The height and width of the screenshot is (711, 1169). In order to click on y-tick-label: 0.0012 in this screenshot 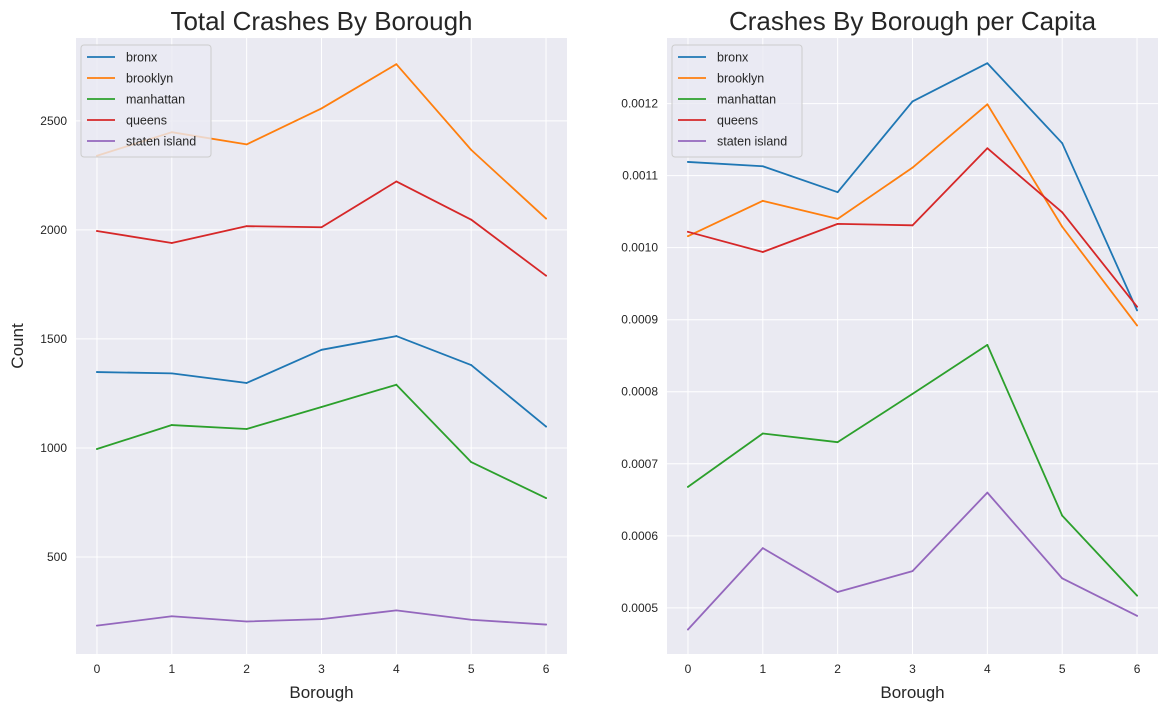, I will do `click(639, 104)`.